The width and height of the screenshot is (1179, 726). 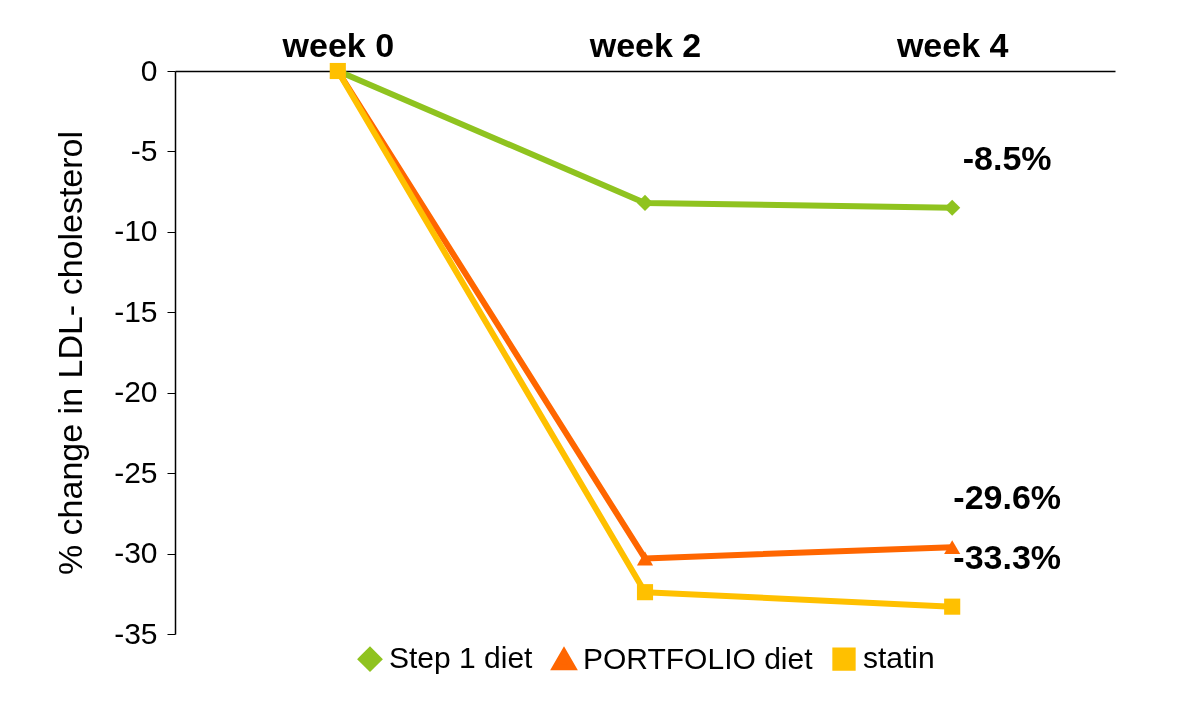 I want to click on y-tick-label: -5, so click(x=144, y=150).